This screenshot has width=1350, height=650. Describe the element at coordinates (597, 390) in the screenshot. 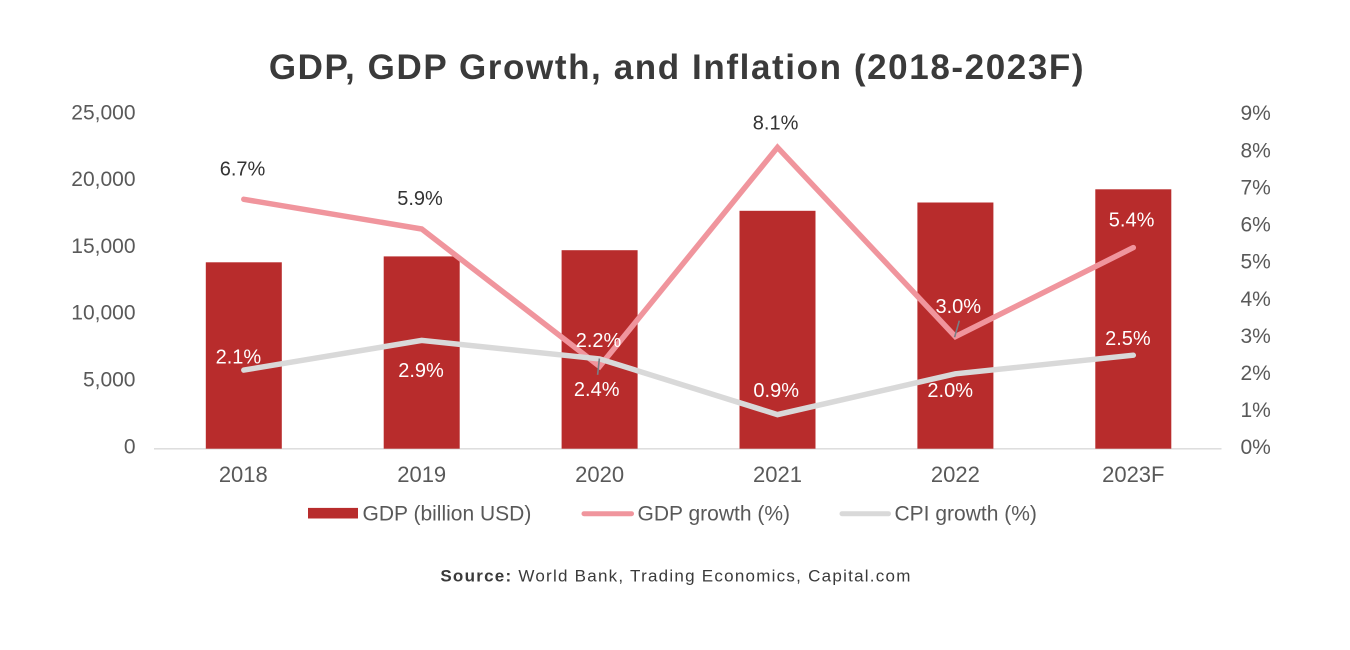

I see `svg-text: 2.4%` at that location.